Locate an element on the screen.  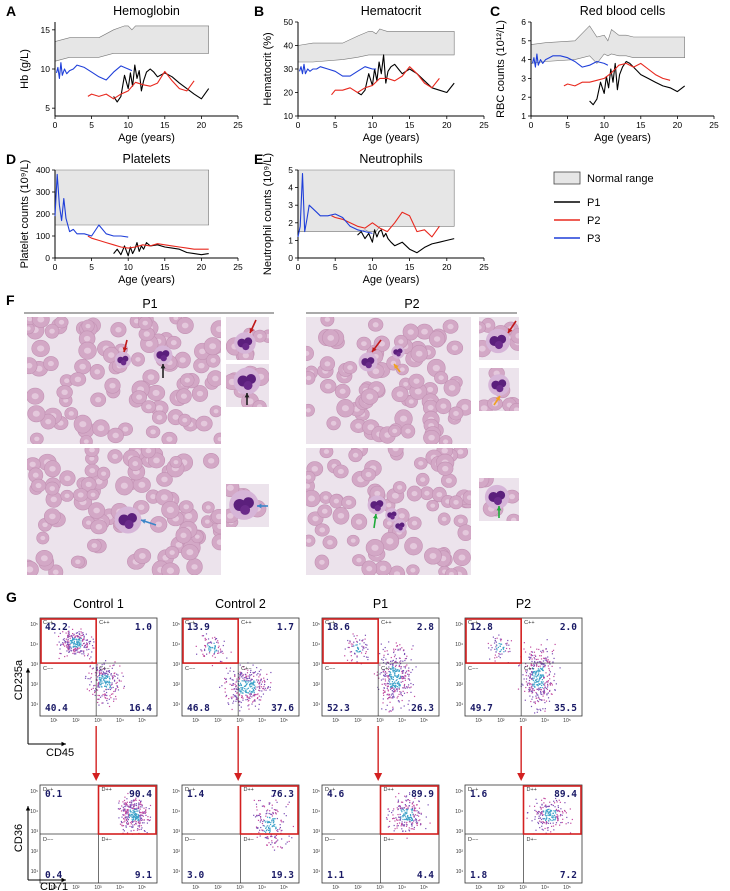
quadrant-value-tr: 2.0 is located at coordinates (568, 627).